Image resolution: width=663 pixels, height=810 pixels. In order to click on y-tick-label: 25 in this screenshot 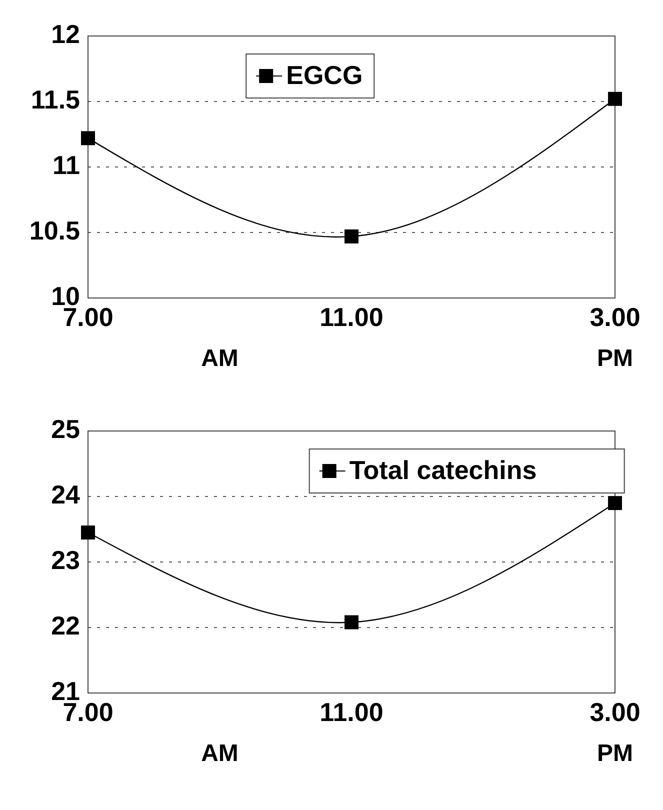, I will do `click(65, 429)`.